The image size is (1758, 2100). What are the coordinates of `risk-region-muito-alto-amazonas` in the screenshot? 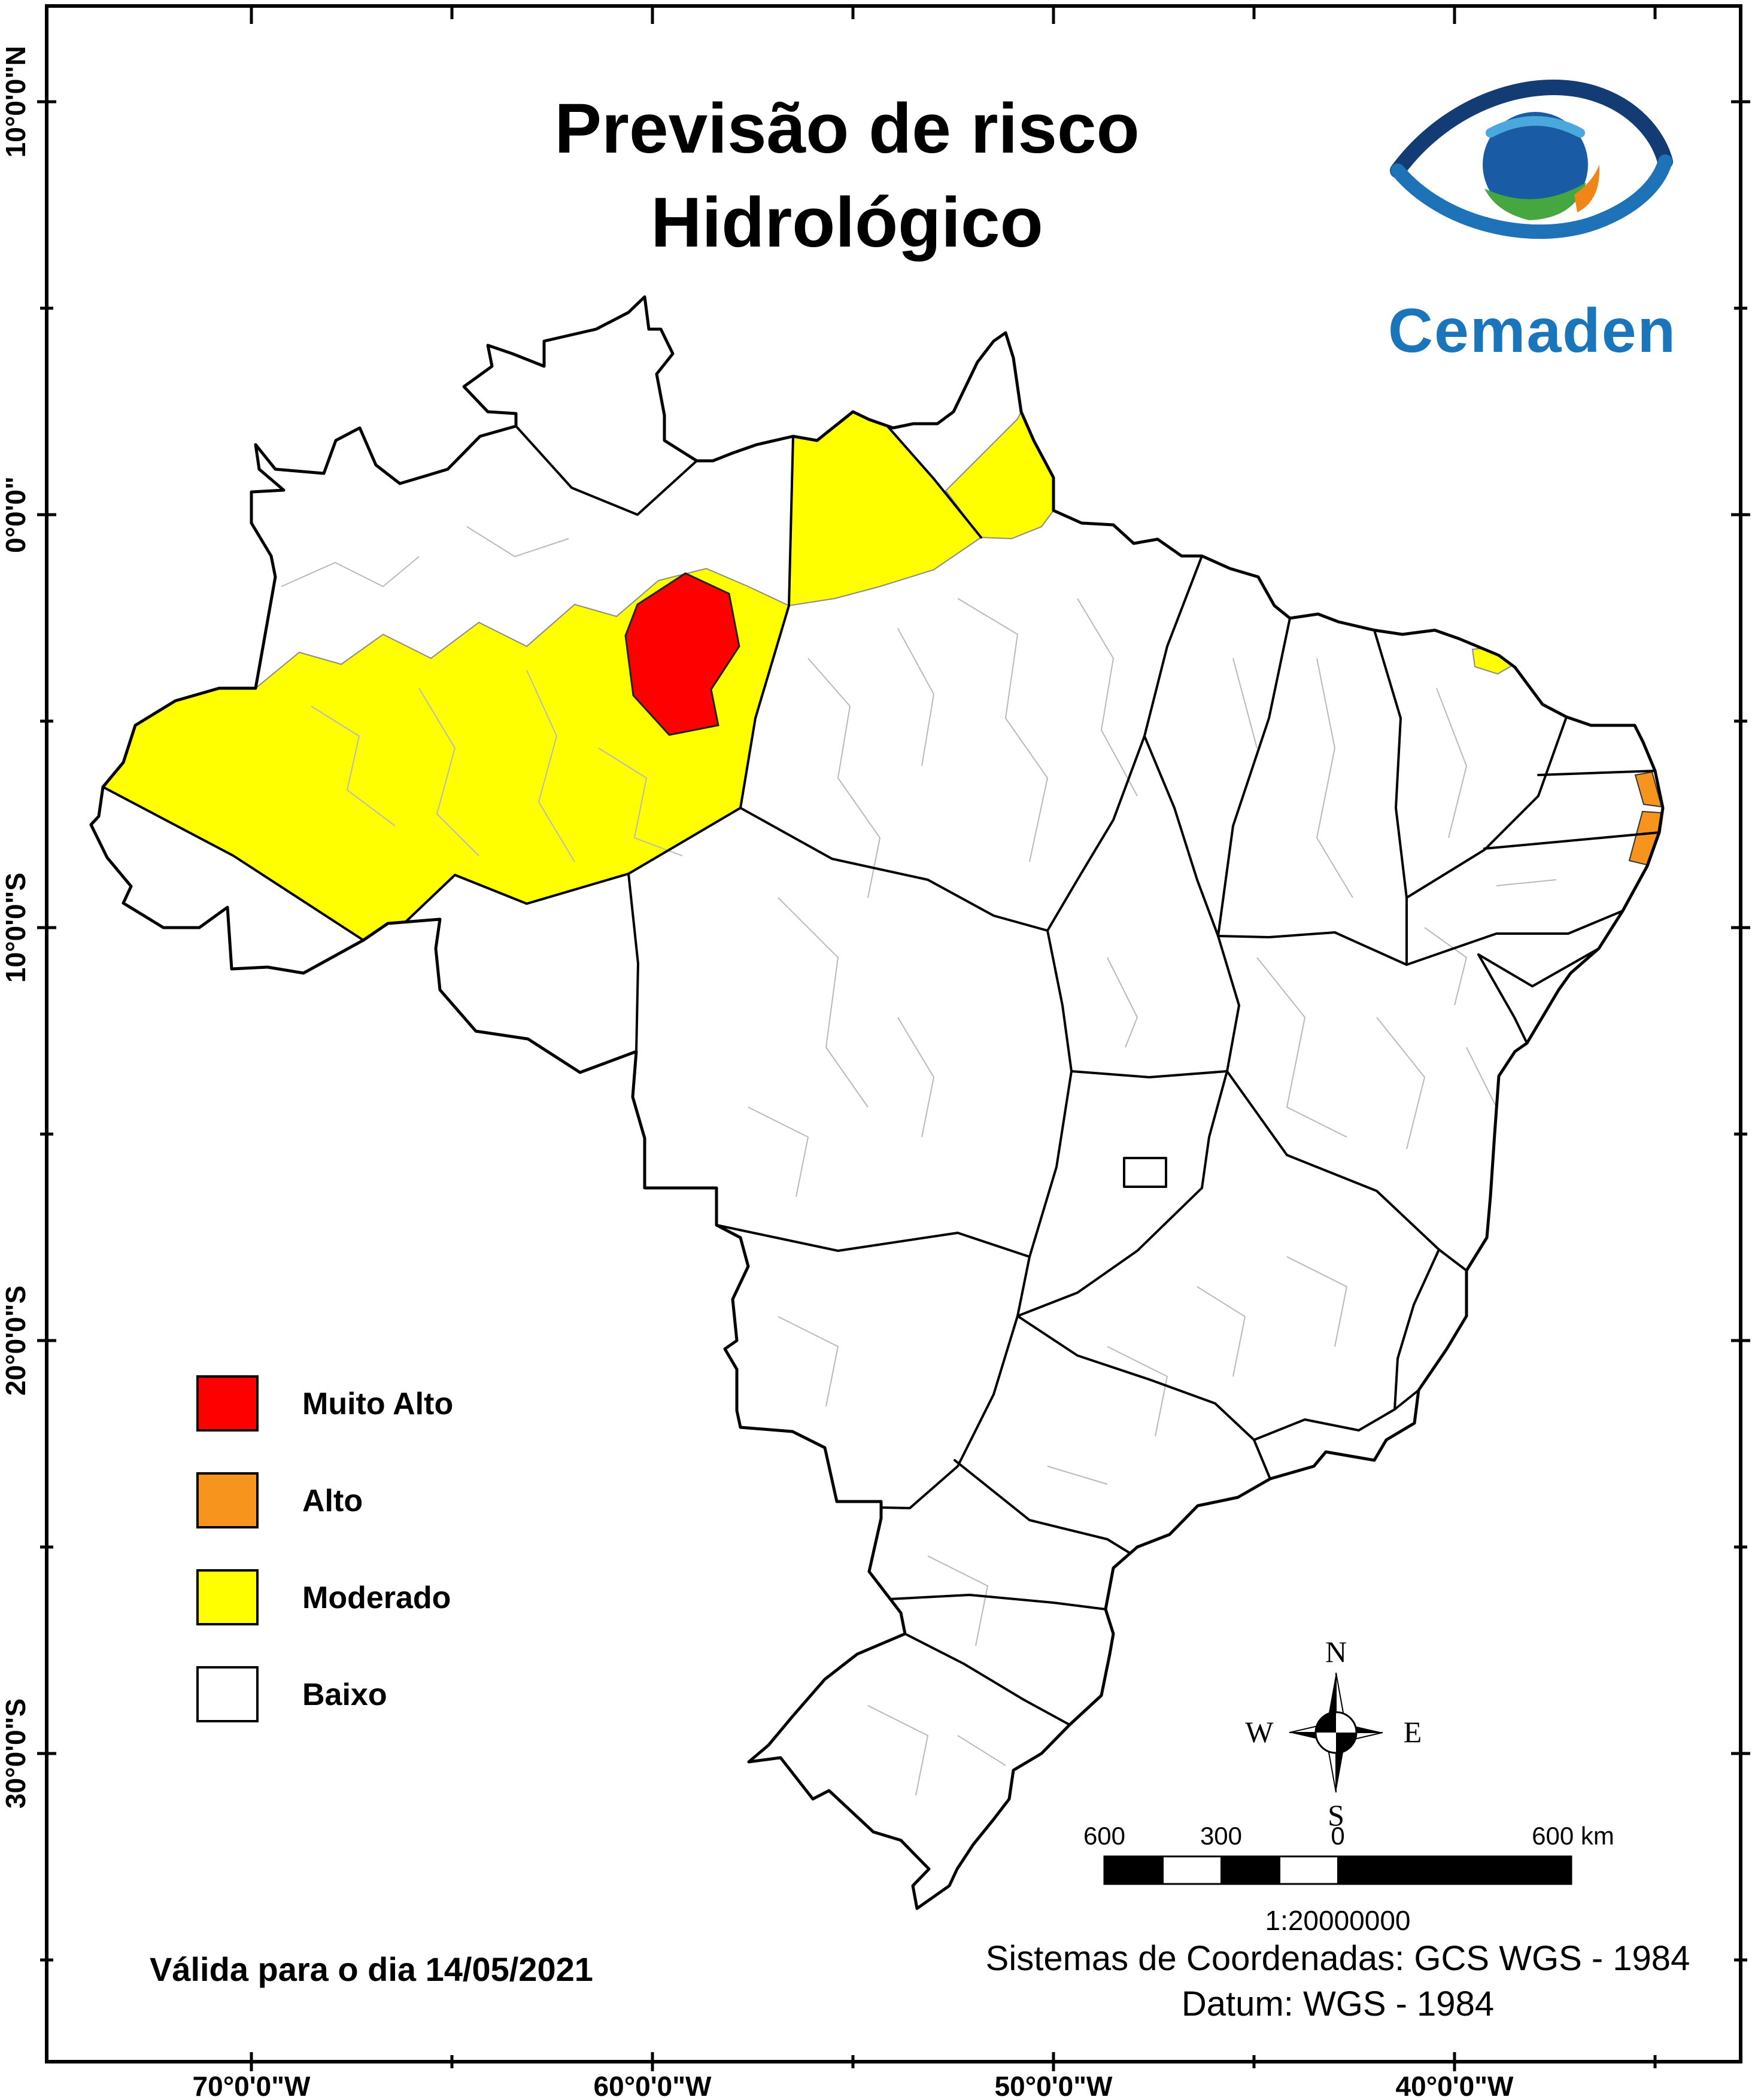 It's located at (682, 654).